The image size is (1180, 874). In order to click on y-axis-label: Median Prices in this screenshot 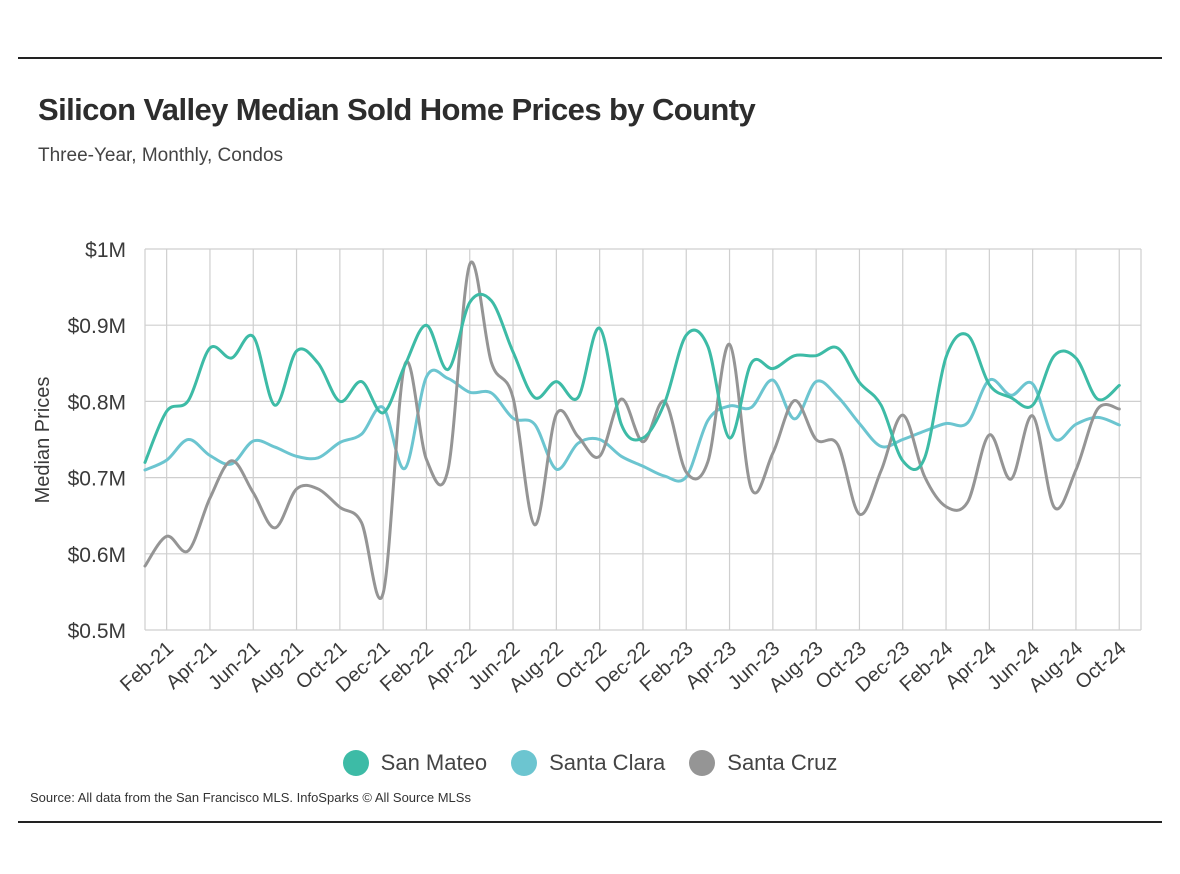, I will do `click(43, 440)`.